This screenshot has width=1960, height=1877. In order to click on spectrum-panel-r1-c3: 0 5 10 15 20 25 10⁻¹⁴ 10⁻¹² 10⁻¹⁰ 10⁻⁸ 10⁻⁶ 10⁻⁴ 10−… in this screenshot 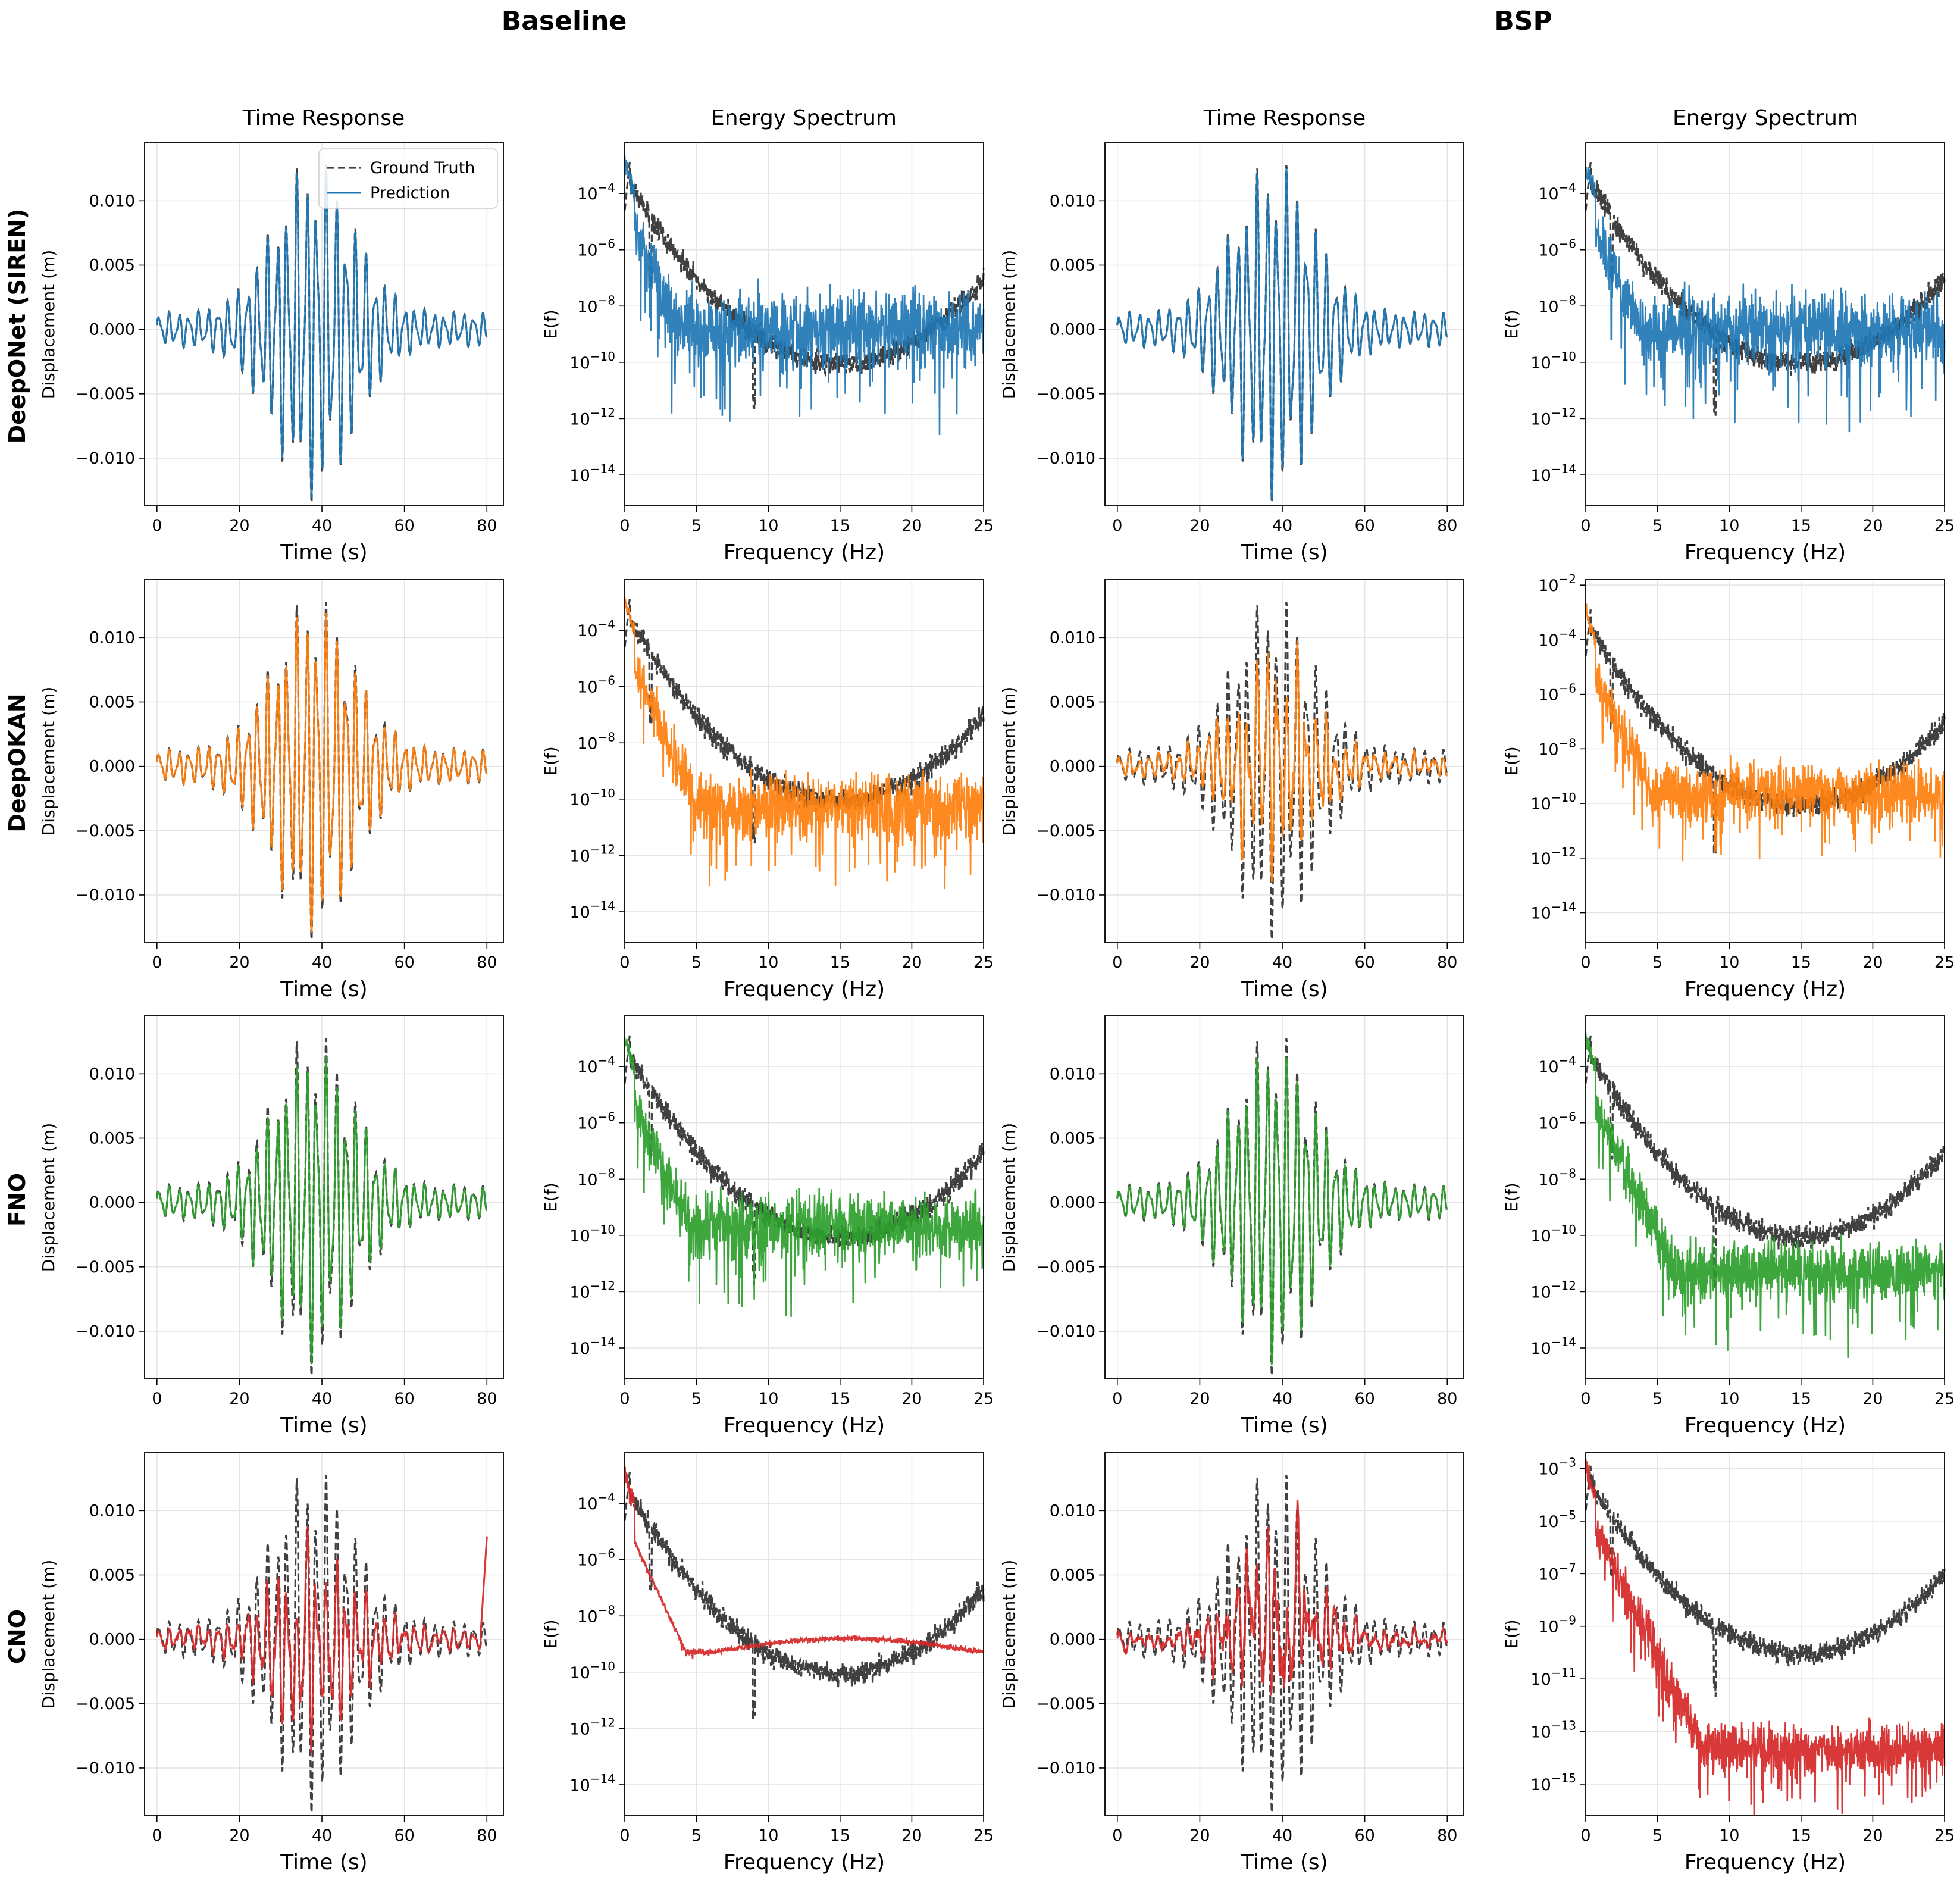, I will do `click(1728, 787)`.